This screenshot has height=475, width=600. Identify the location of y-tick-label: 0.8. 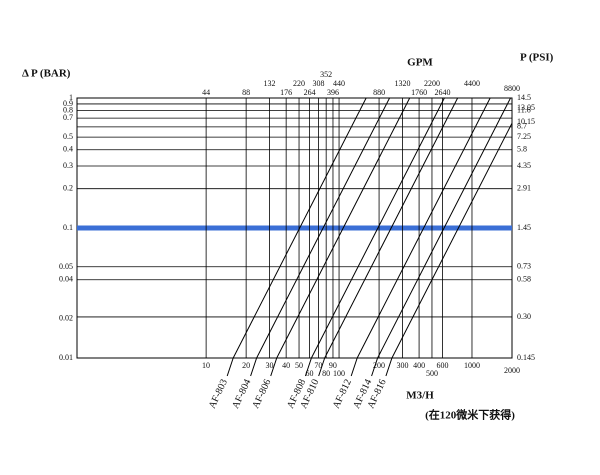
(68, 109).